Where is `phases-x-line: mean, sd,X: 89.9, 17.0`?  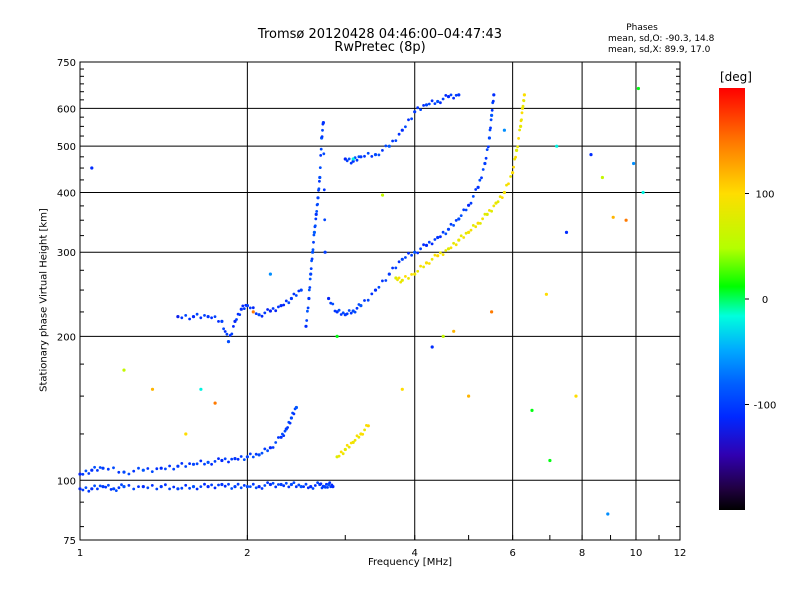
phases-x-line: mean, sd,X: 89.9, 17.0 is located at coordinates (659, 50).